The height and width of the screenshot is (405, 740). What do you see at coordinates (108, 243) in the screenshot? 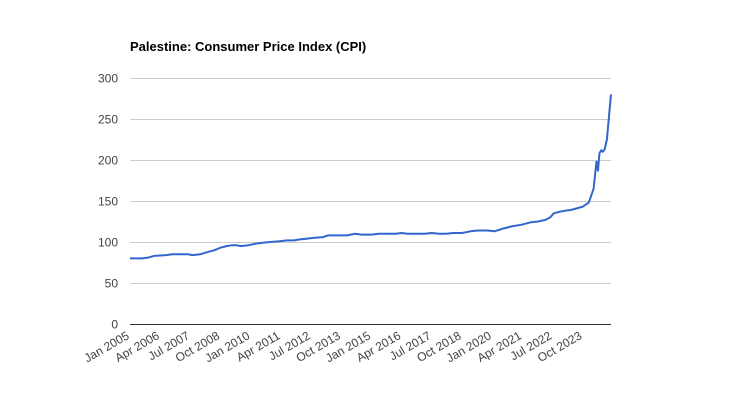
I see `y-tick-label: 100` at bounding box center [108, 243].